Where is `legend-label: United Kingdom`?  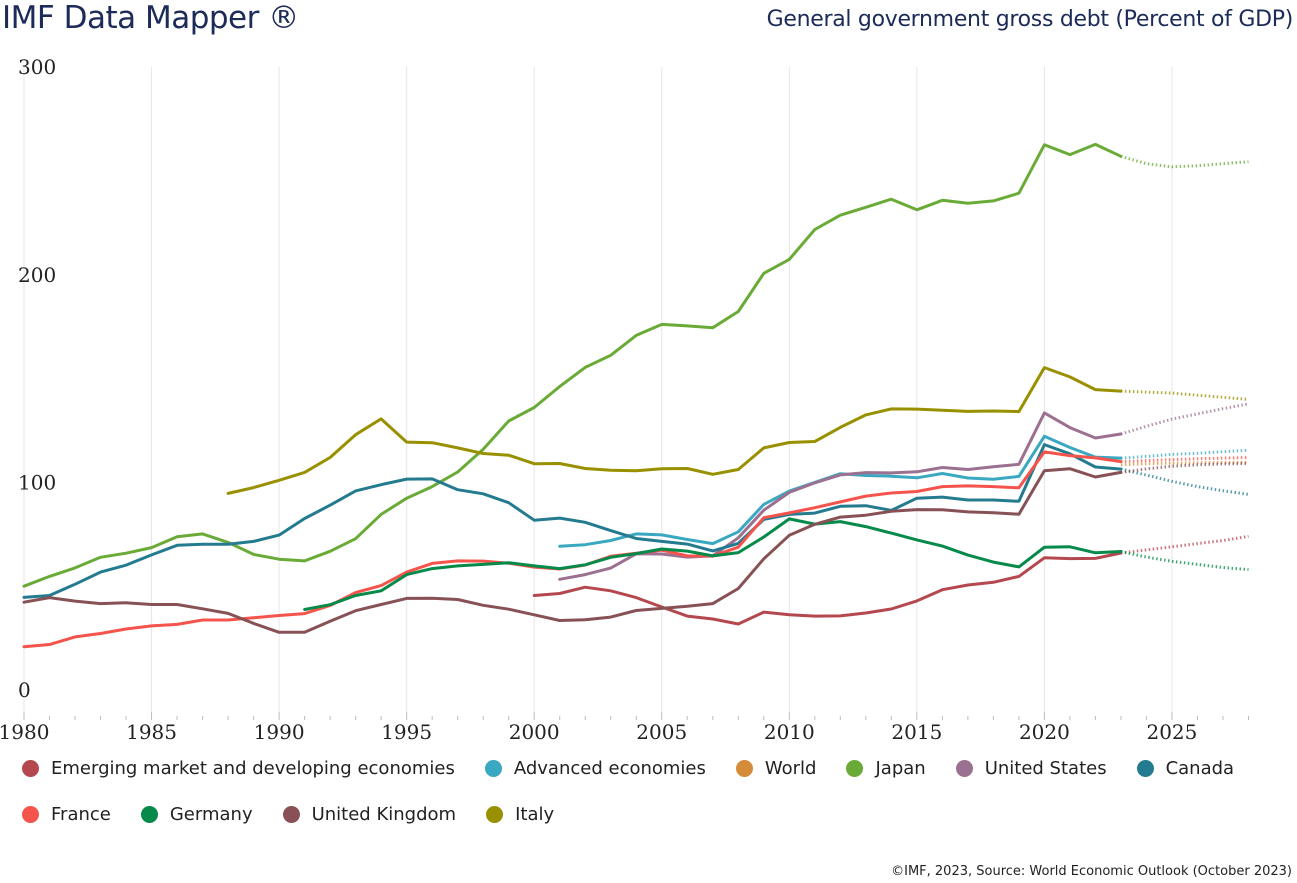
legend-label: United Kingdom is located at coordinates (384, 814).